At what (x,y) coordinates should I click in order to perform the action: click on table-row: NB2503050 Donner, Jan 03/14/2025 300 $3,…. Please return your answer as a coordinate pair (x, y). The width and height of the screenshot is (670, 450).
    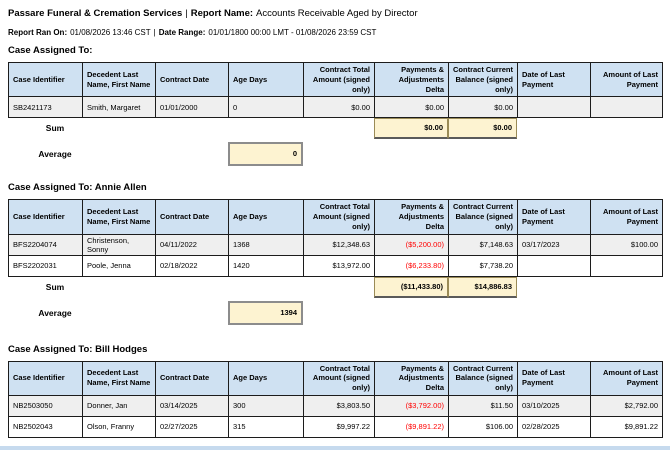
    Looking at the image, I should click on (335, 405).